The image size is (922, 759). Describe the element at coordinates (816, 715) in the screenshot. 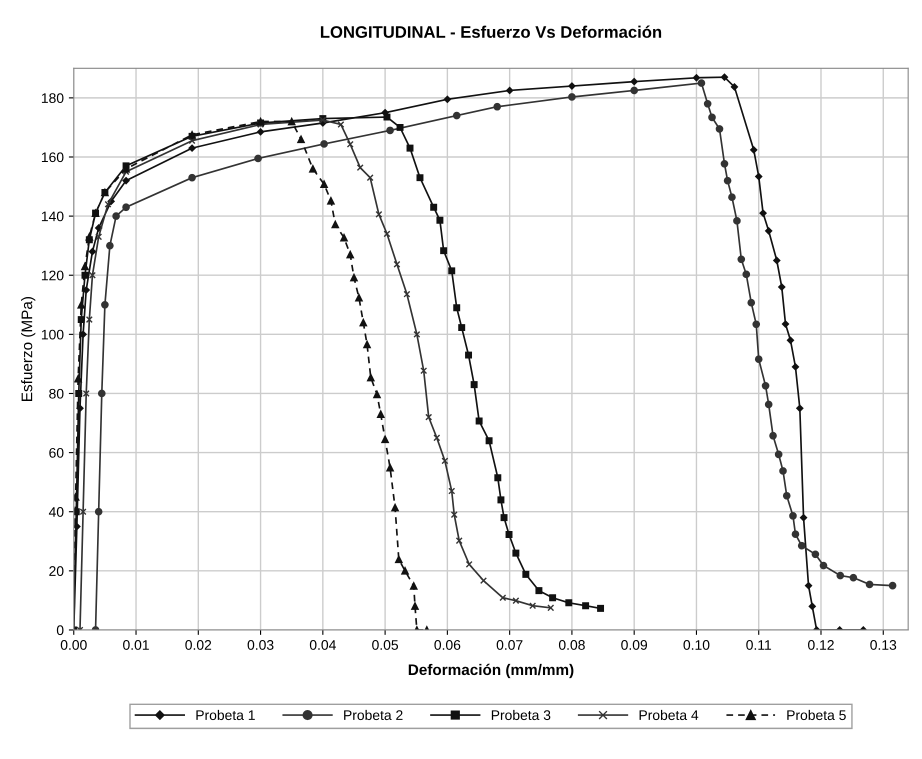

I see `legend-label: Probeta 5` at that location.